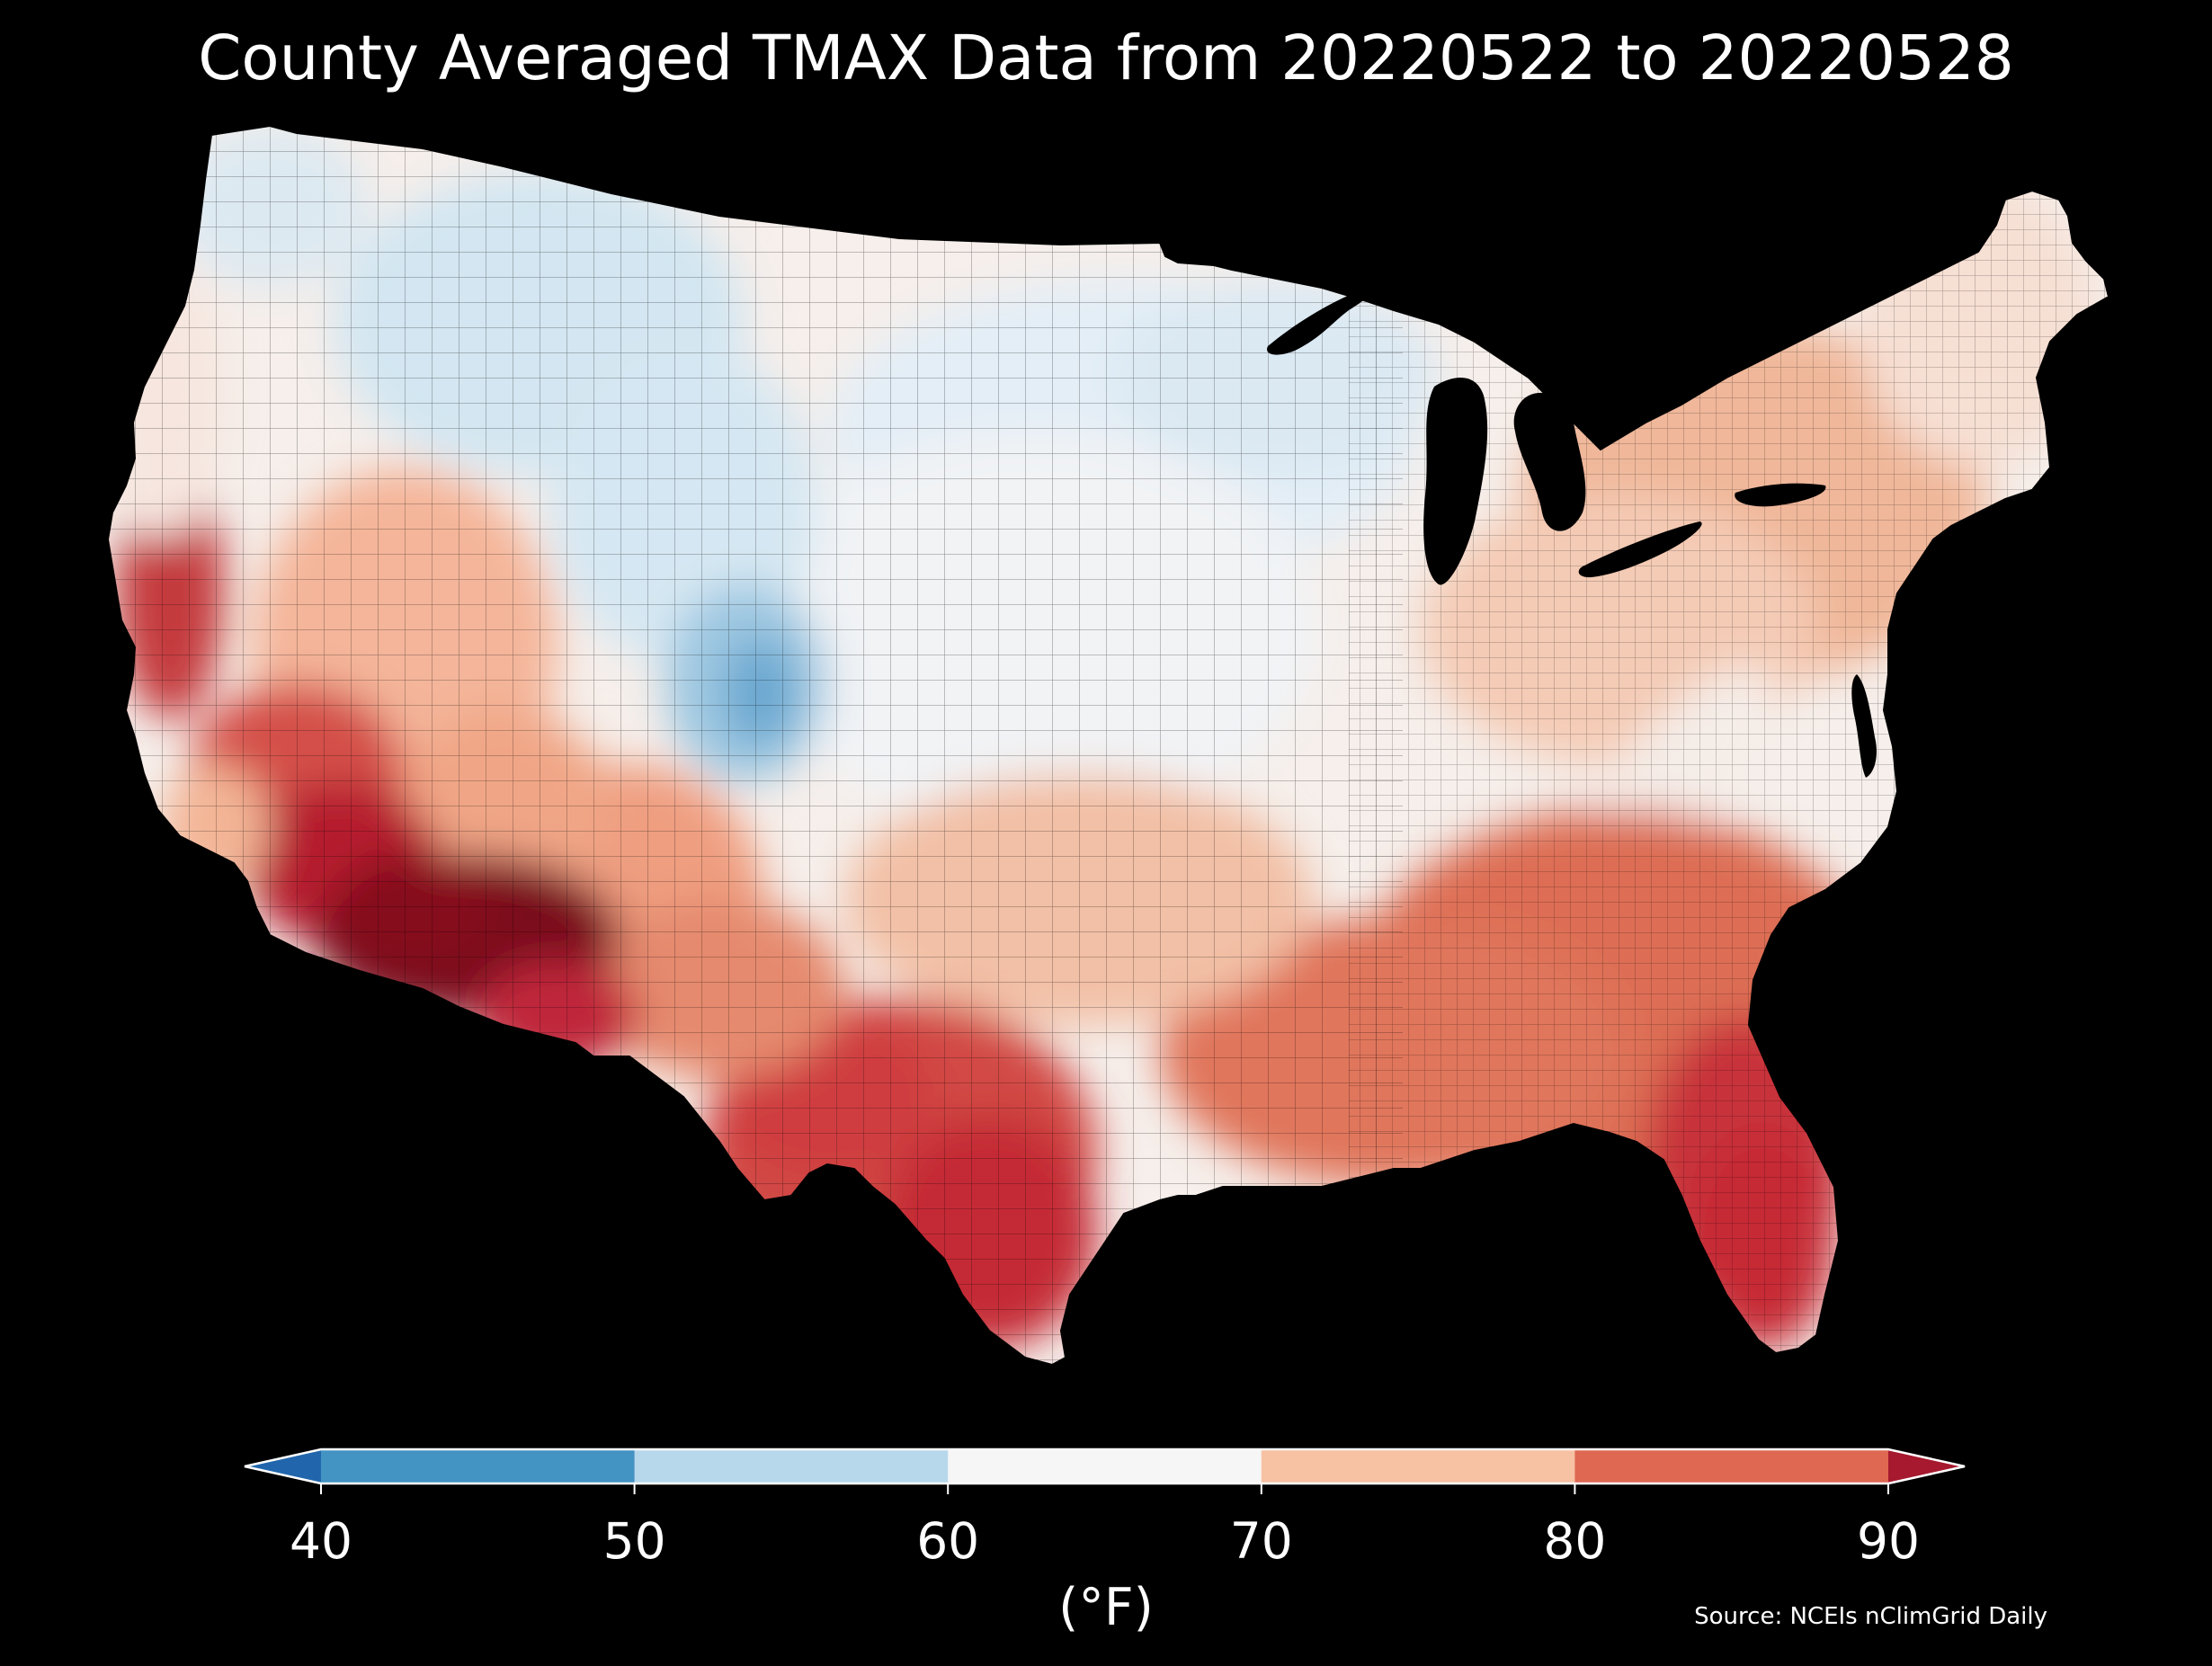 This screenshot has width=2212, height=1666. Describe the element at coordinates (1106, 1607) in the screenshot. I see `colorbar-unit-label: (°F)` at that location.